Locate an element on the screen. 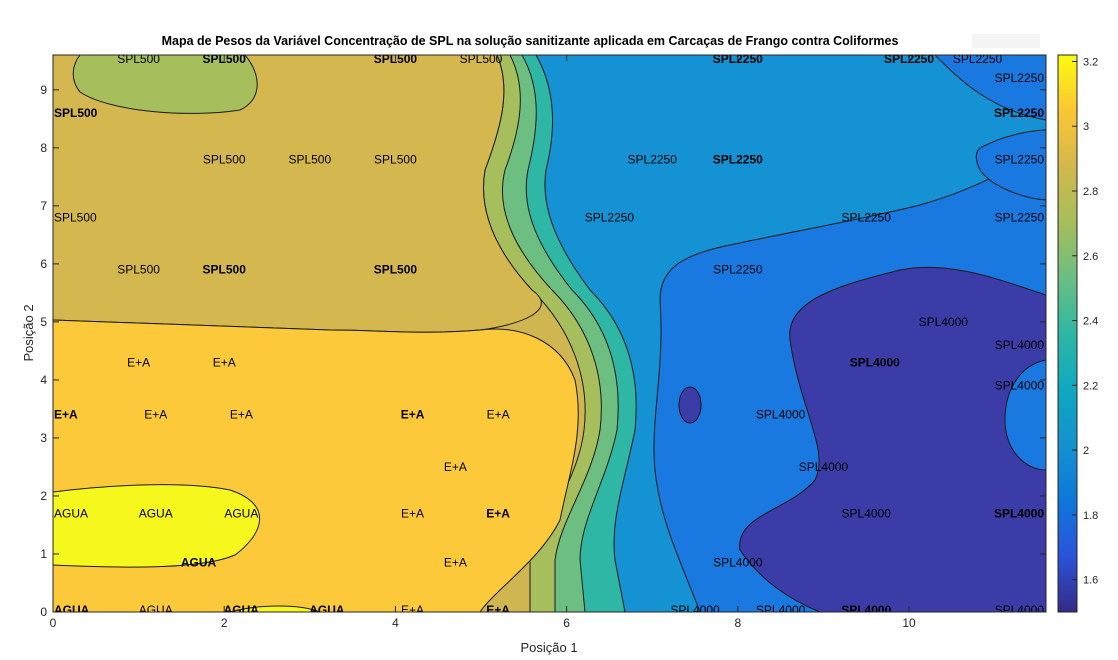 This screenshot has height=660, width=1118. x-tick-label: 8 is located at coordinates (737, 623).